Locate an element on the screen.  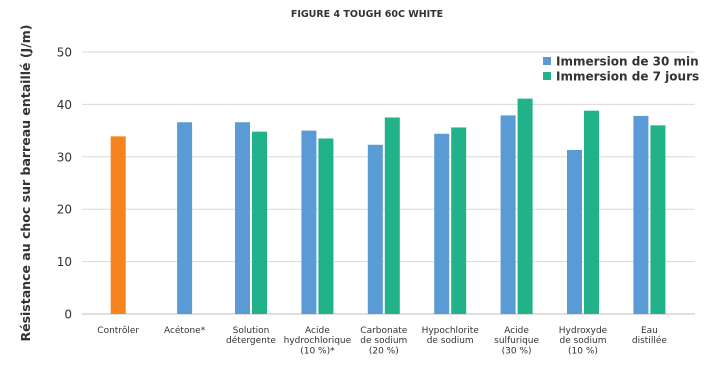
x-category-label: Hydroxyde de sodium (10 %) is located at coordinates (583, 341).